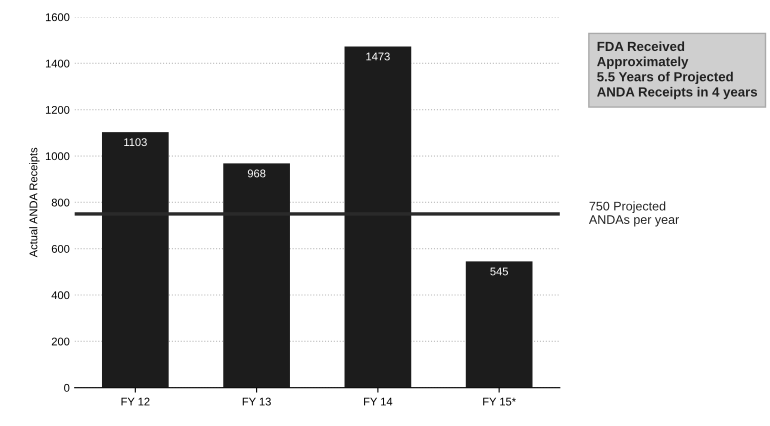 Image resolution: width=770 pixels, height=426 pixels. What do you see at coordinates (499, 272) in the screenshot?
I see `data-label: 545` at bounding box center [499, 272].